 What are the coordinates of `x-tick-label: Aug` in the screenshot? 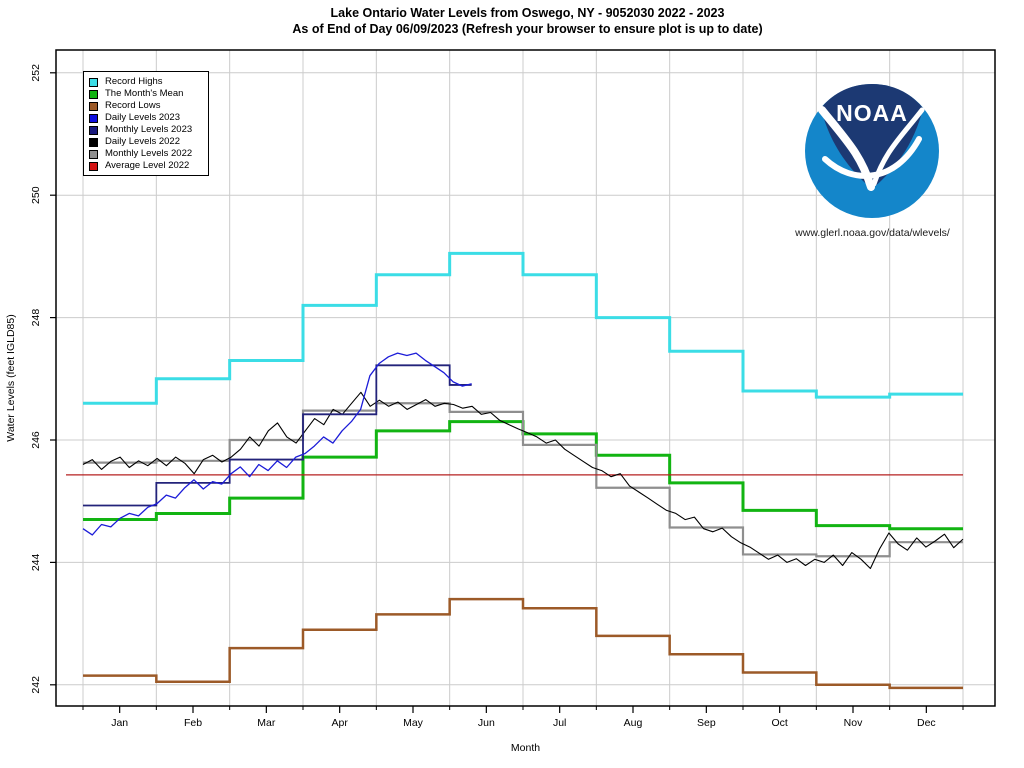 It's located at (633, 723).